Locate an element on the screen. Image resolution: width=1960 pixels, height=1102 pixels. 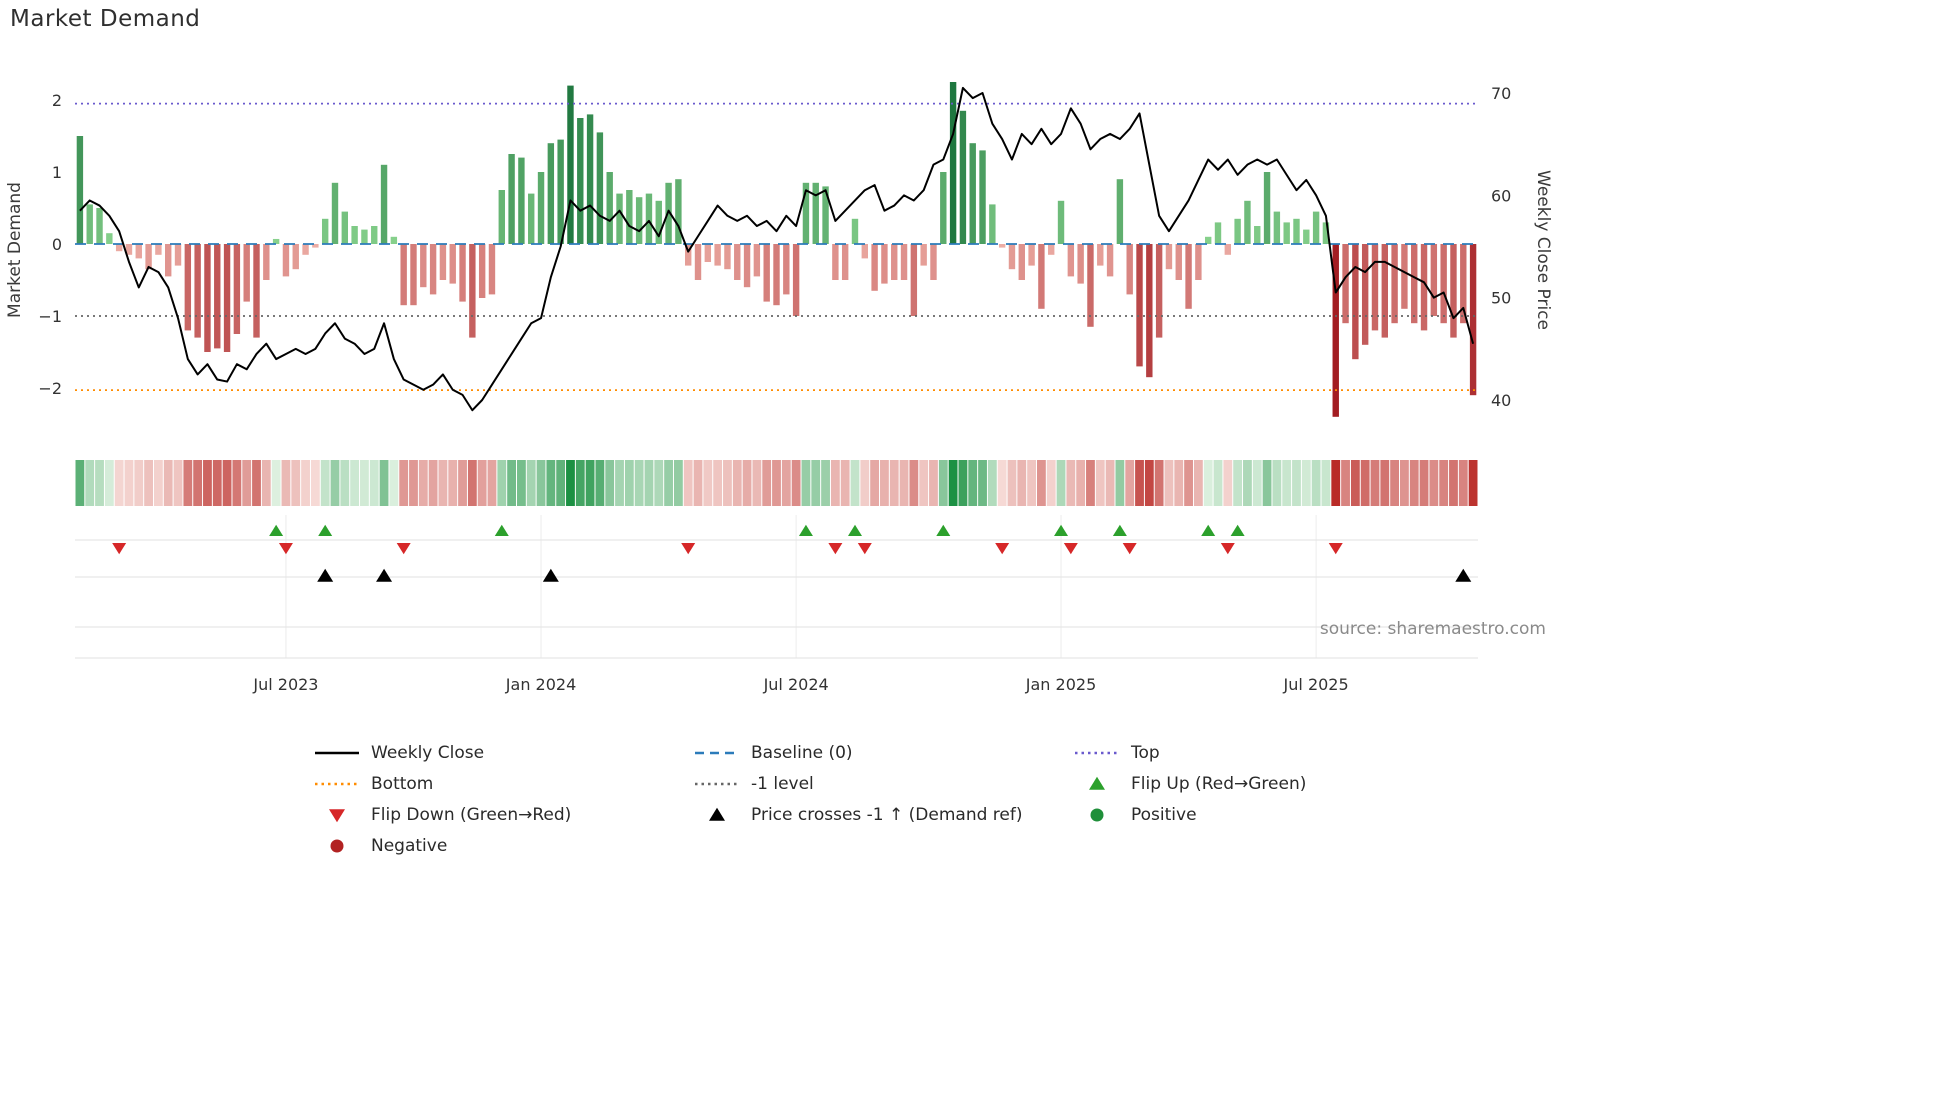
left-axis-tick-label: 1 is located at coordinates (57, 172).